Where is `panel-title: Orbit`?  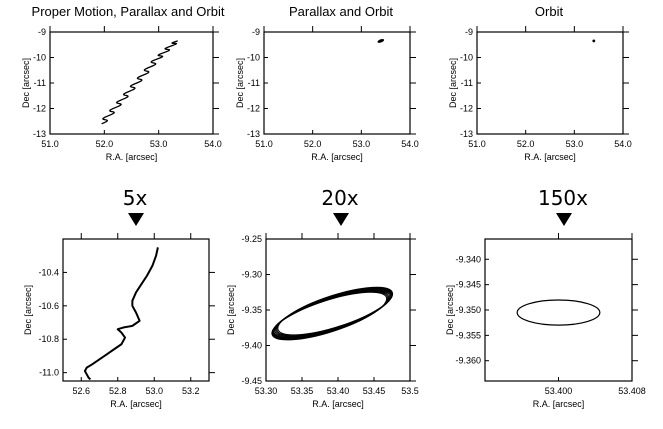 panel-title: Orbit is located at coordinates (549, 11).